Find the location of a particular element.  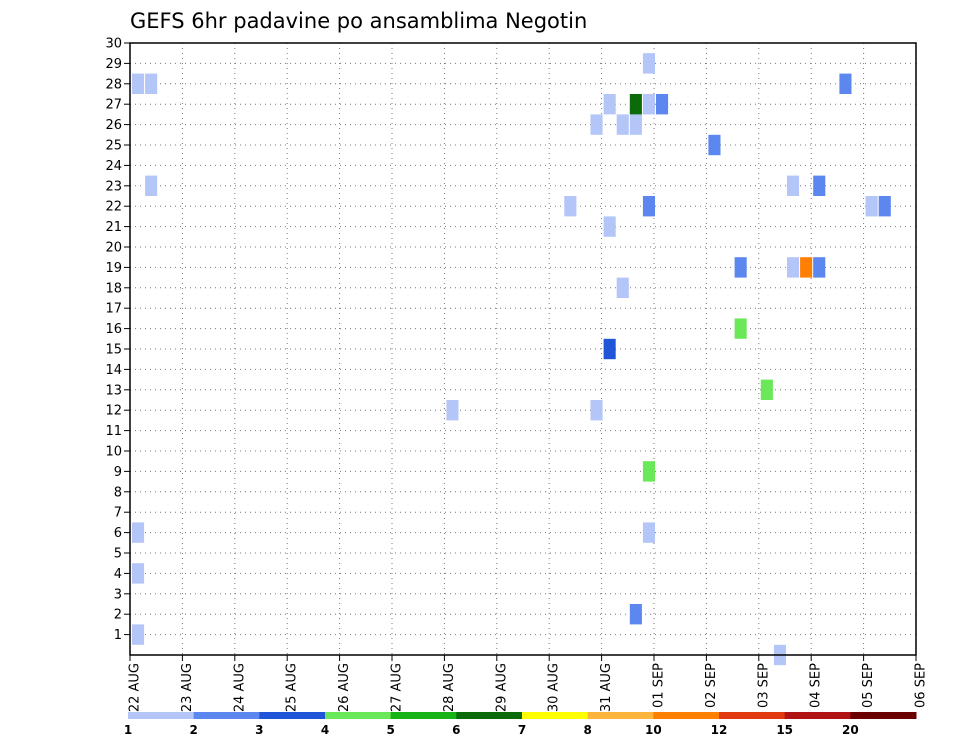

y-tick-label: 29 is located at coordinates (113, 64).